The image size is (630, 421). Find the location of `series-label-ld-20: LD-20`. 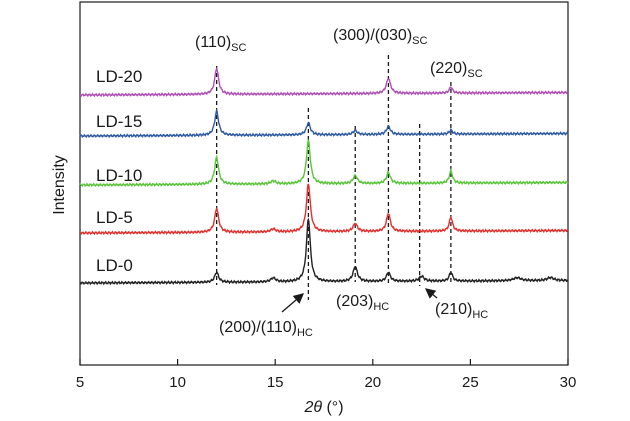

series-label-ld-20: LD-20 is located at coordinates (119, 76).